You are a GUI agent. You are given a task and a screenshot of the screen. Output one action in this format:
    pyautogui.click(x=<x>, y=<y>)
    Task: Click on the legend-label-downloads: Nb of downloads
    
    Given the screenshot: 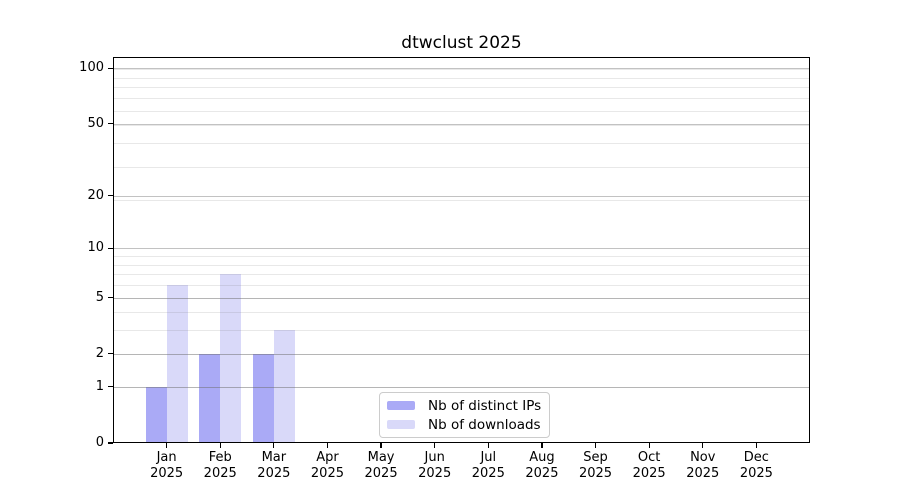 What is the action you would take?
    pyautogui.click(x=484, y=424)
    